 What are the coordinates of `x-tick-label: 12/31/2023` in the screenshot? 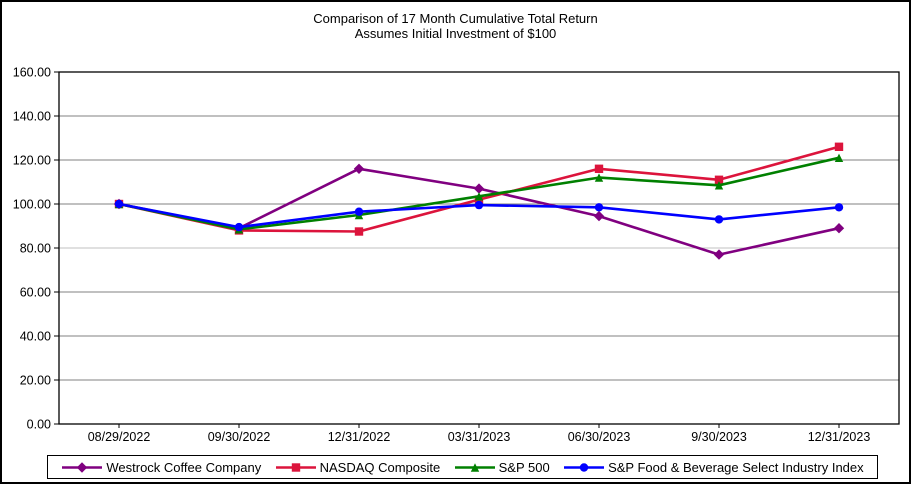 It's located at (839, 437).